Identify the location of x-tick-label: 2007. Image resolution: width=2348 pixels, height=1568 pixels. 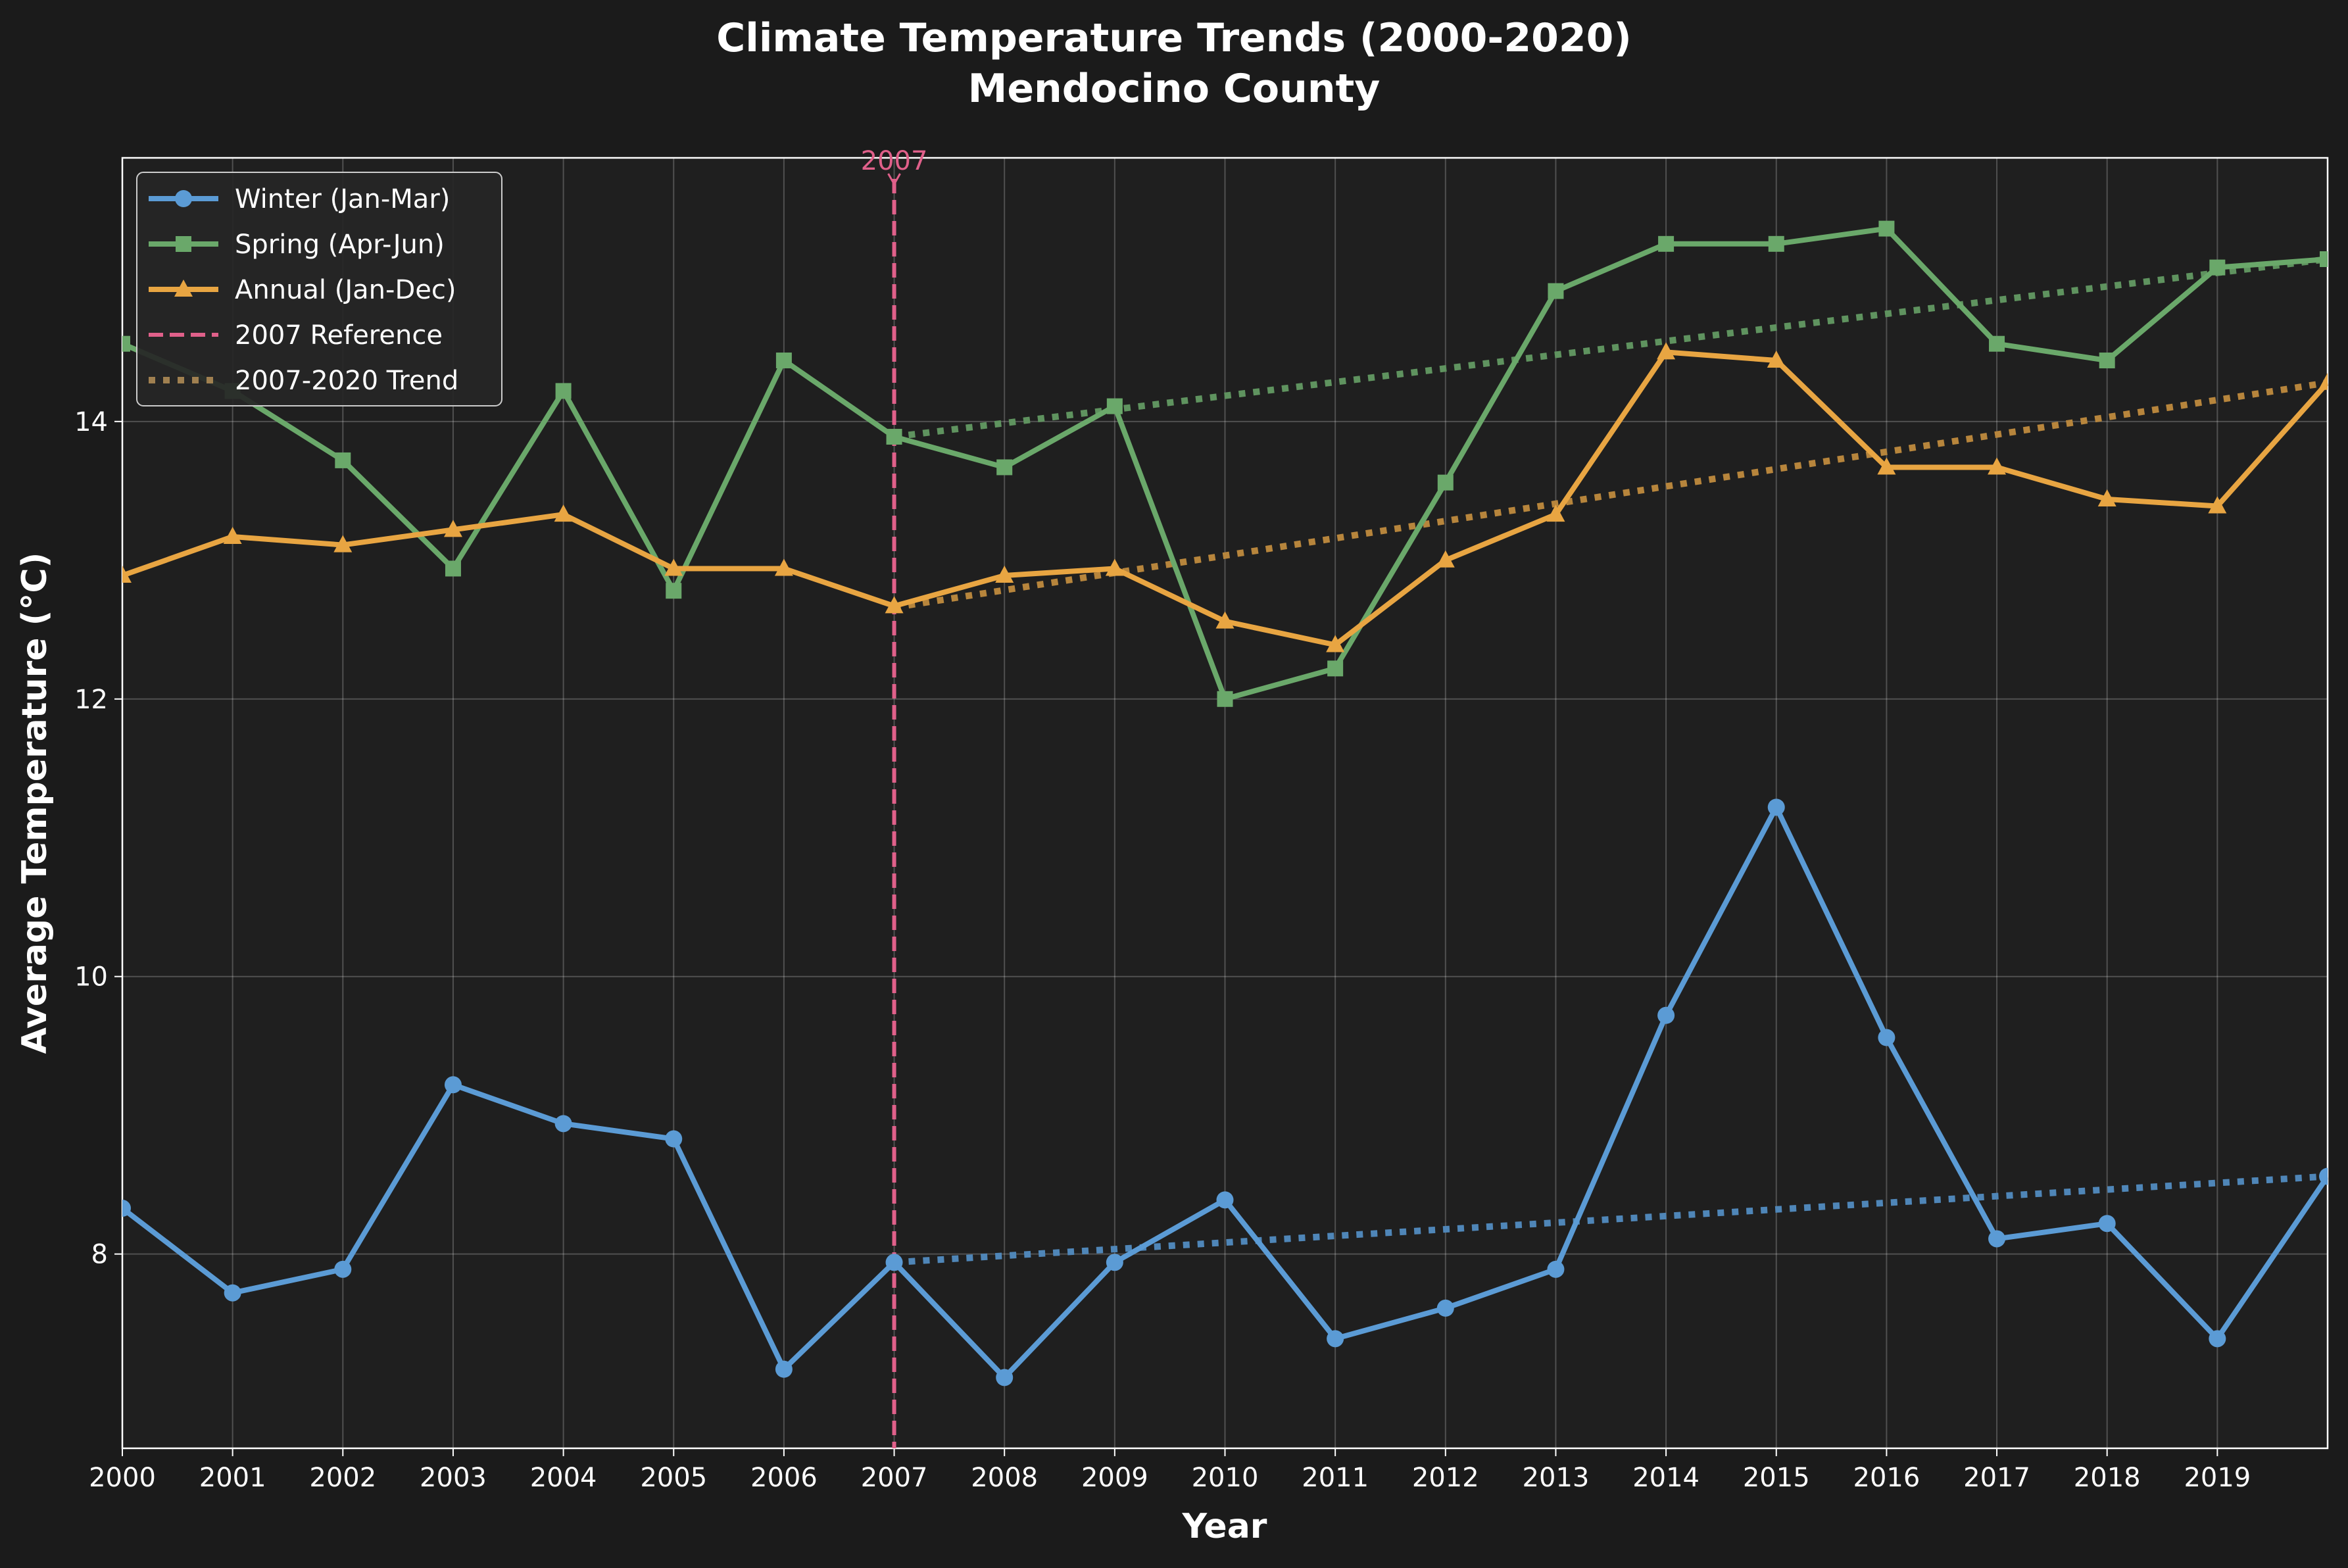
(894, 1478).